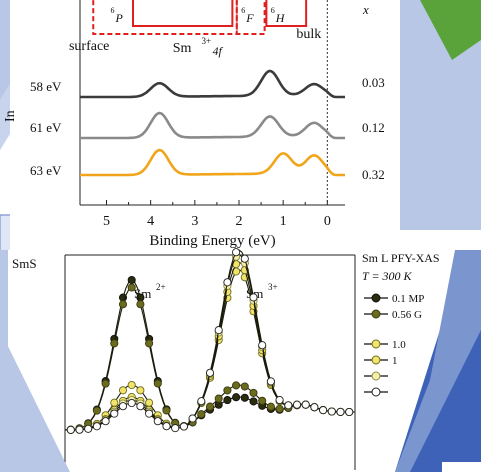 This screenshot has width=481, height=472. What do you see at coordinates (440, 115) in the screenshot?
I see `hex-right-top` at bounding box center [440, 115].